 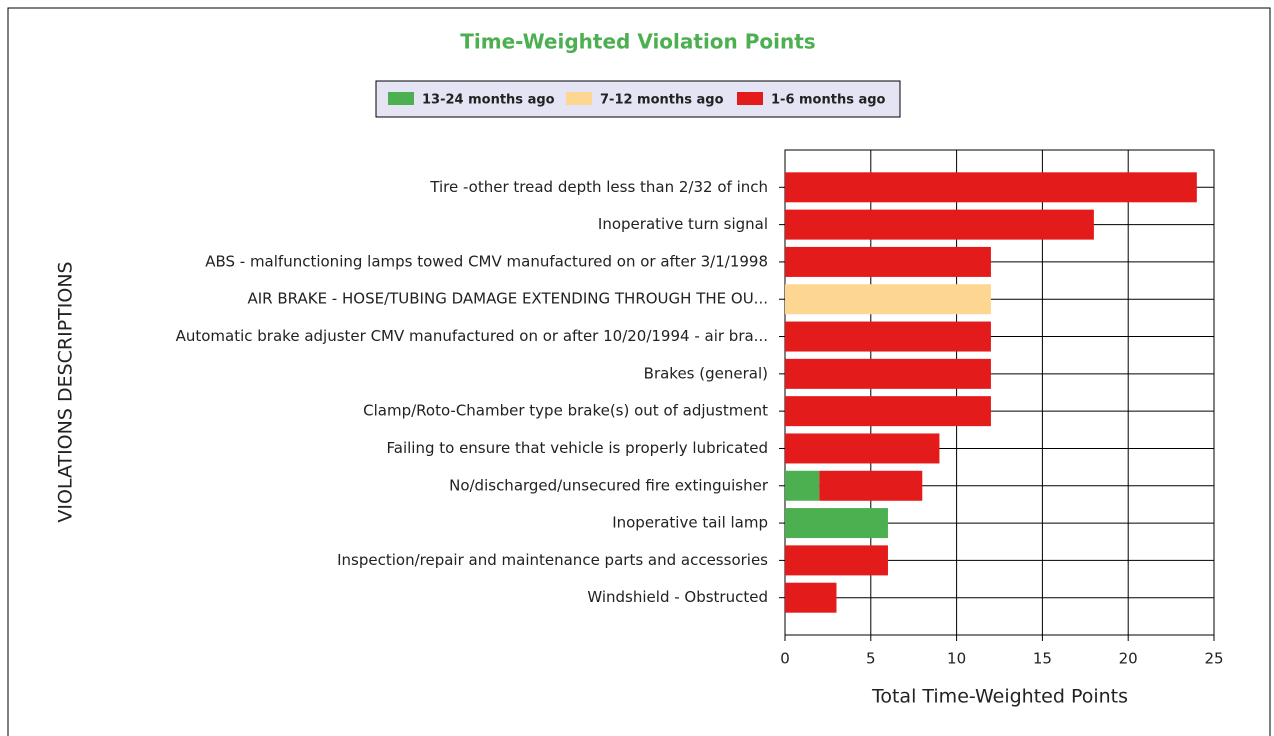 I want to click on x-tick-label: 5, so click(x=871, y=659).